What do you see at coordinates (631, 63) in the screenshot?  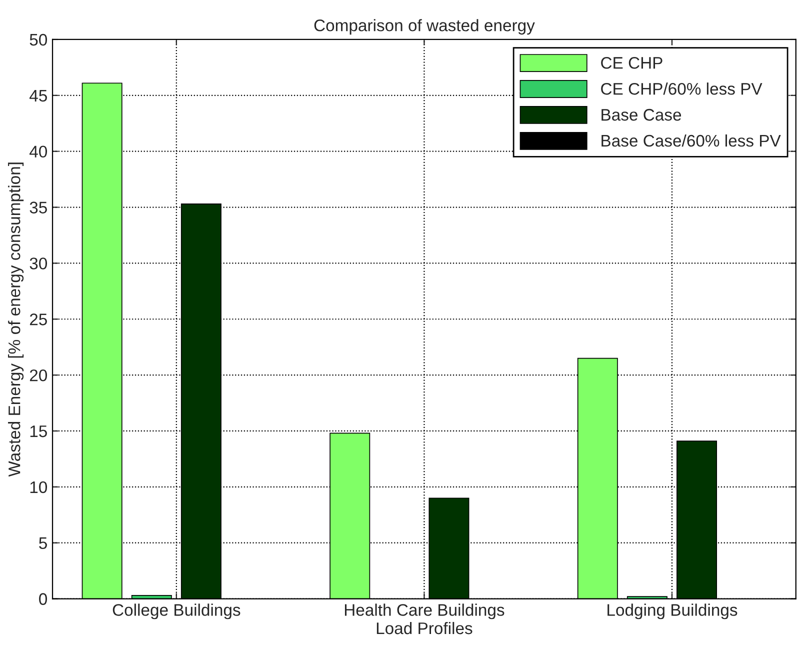 I see `legend-label: CE CHP` at bounding box center [631, 63].